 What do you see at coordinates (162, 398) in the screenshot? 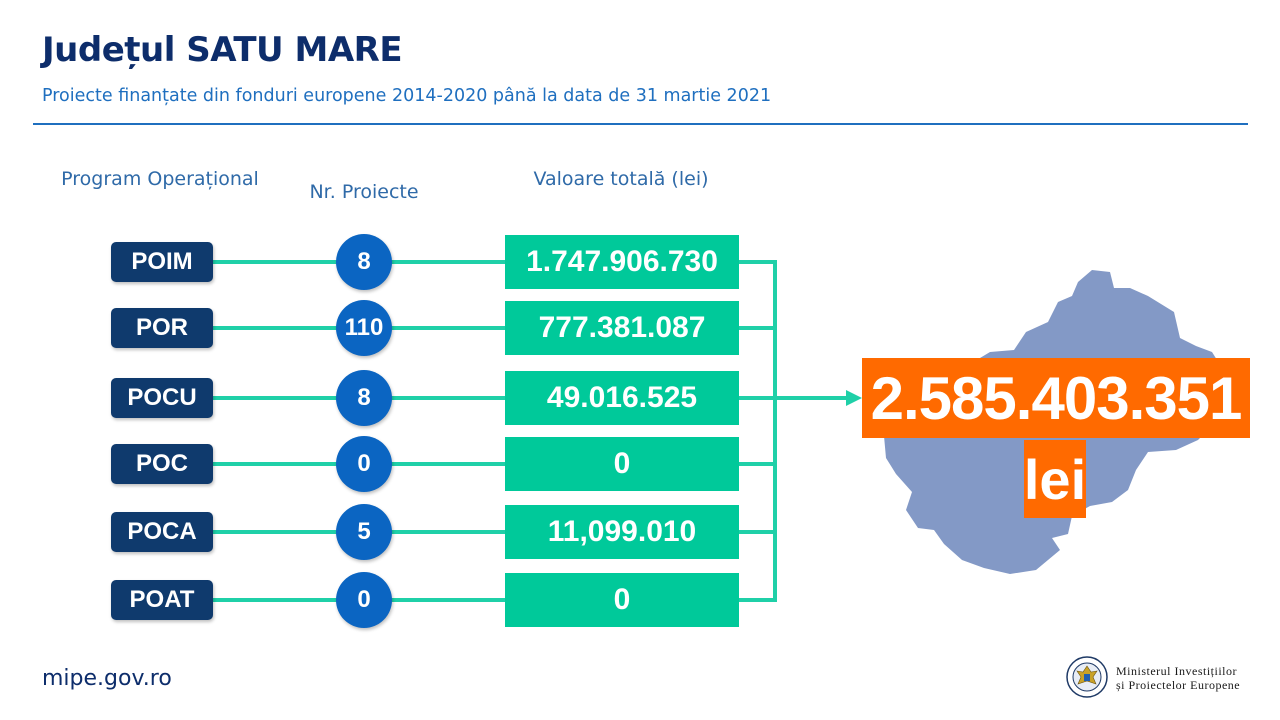
I see `program-box-pocu: POCU` at bounding box center [162, 398].